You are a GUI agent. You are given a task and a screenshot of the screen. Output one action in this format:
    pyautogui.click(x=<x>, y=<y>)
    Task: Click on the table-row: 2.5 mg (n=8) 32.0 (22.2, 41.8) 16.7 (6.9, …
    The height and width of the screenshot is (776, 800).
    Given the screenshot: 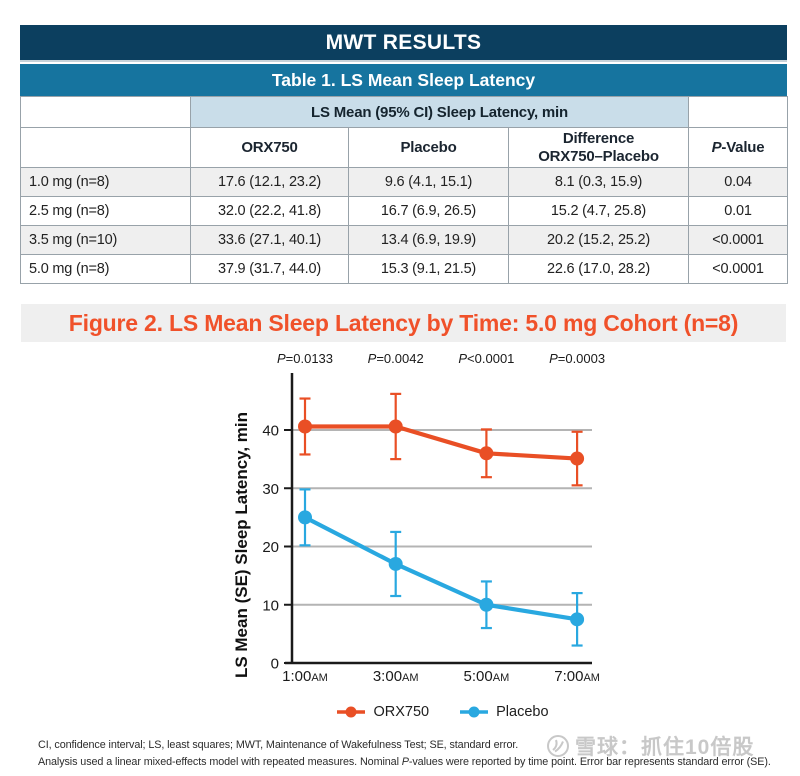 What is the action you would take?
    pyautogui.click(x=404, y=211)
    